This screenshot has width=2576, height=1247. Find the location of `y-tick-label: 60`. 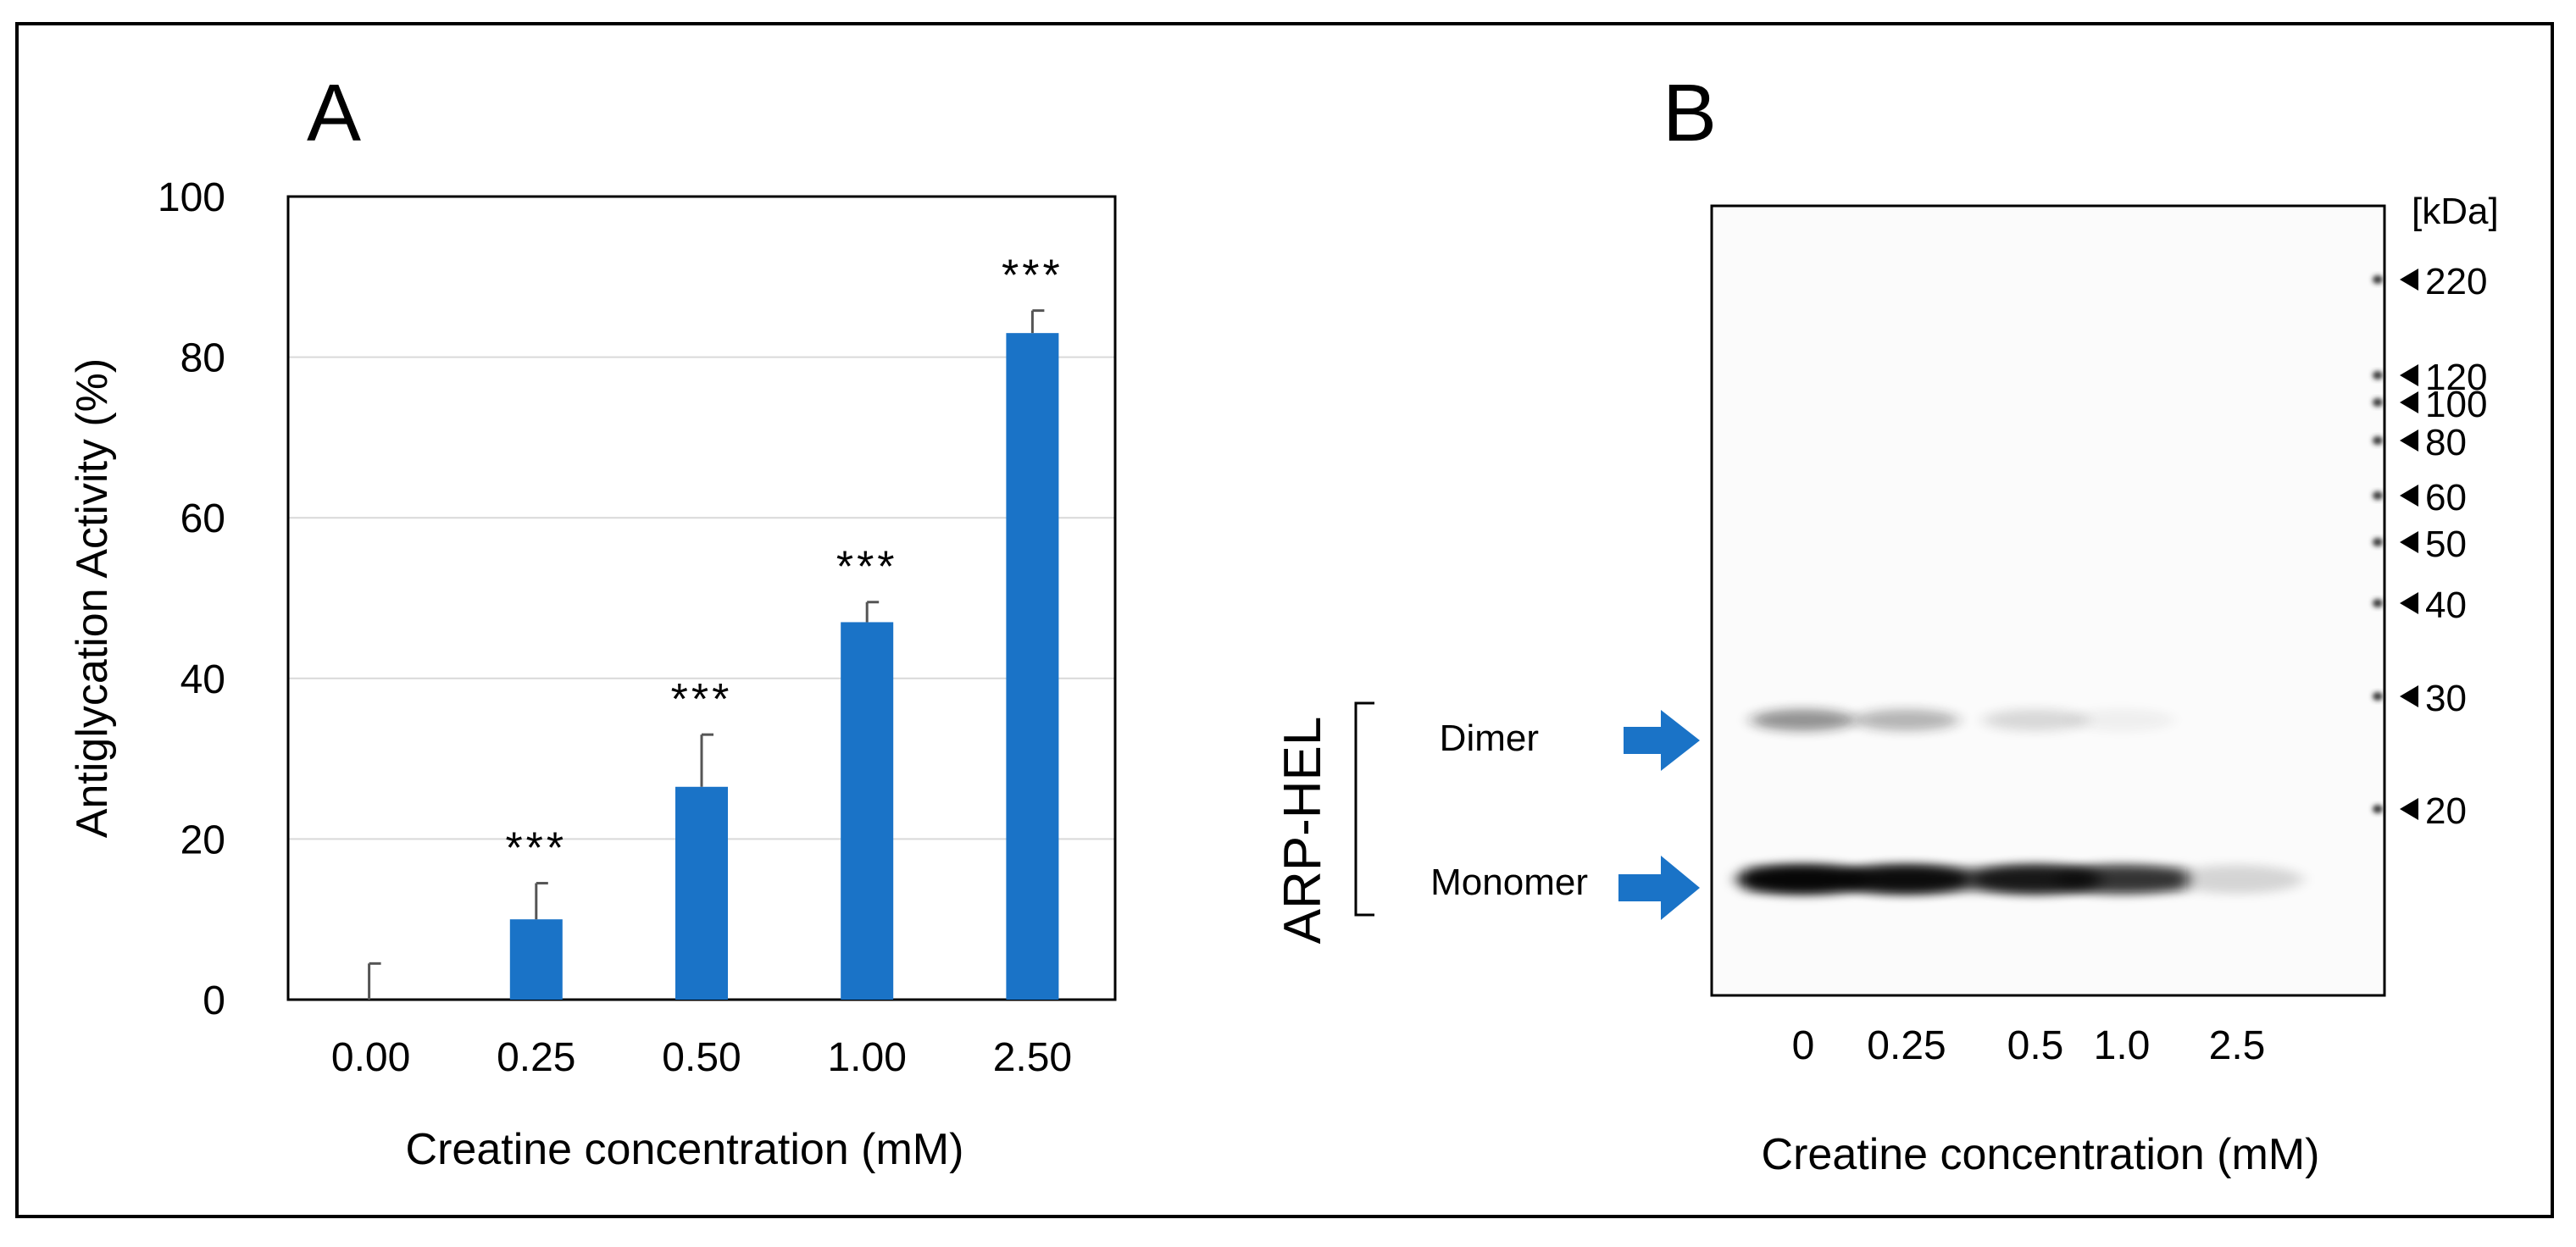

y-tick-label: 60 is located at coordinates (202, 518).